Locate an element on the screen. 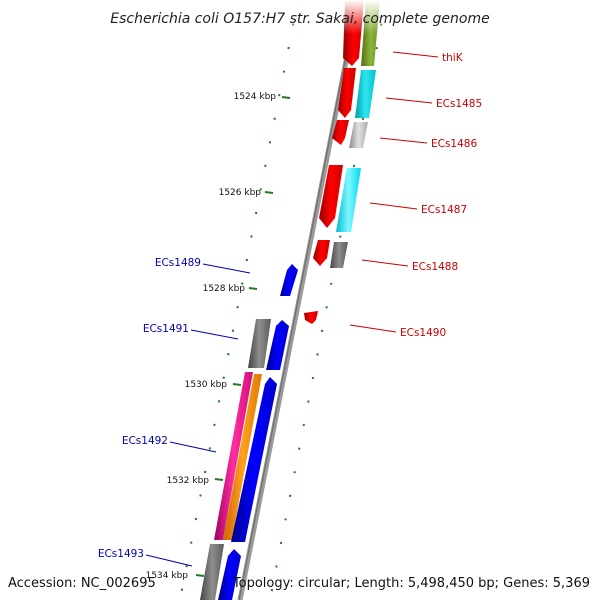 The width and height of the screenshot is (600, 600). gene-ecs1493-block is located at coordinates (212, 572).